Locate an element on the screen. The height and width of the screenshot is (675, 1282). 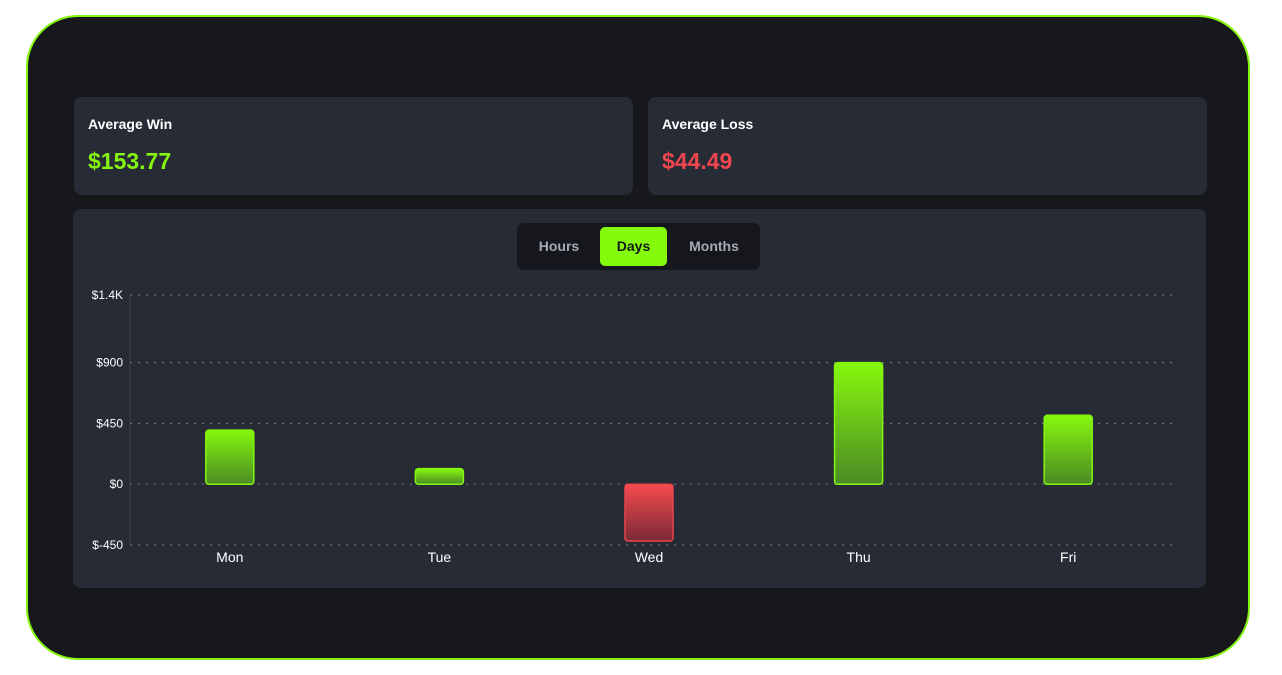
average-win-label: Average Win is located at coordinates (130, 124).